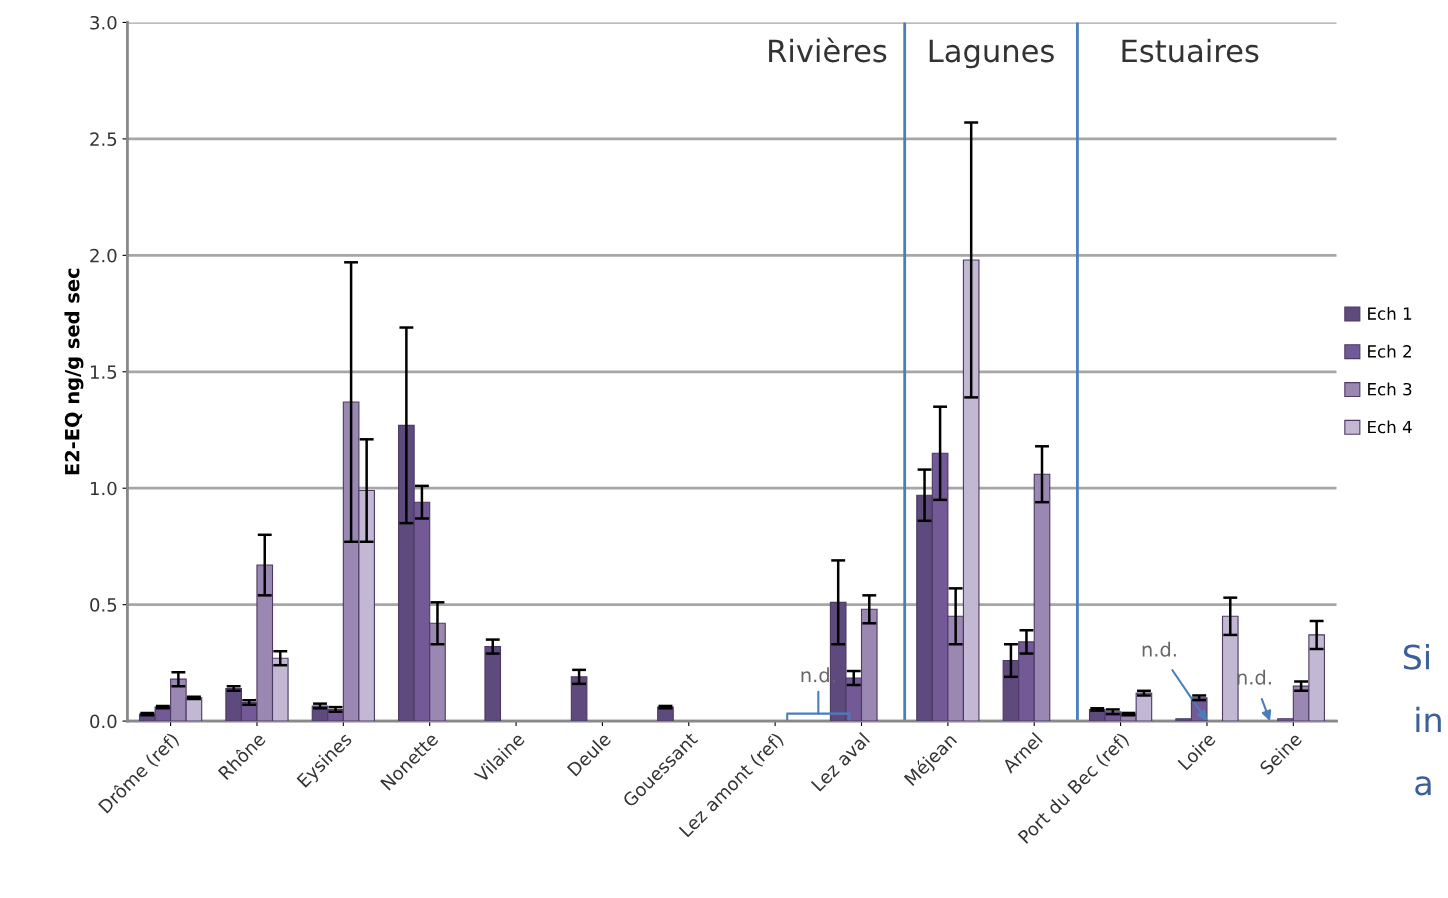 The width and height of the screenshot is (1448, 898). What do you see at coordinates (1423, 786) in the screenshot?
I see `text: a` at bounding box center [1423, 786].